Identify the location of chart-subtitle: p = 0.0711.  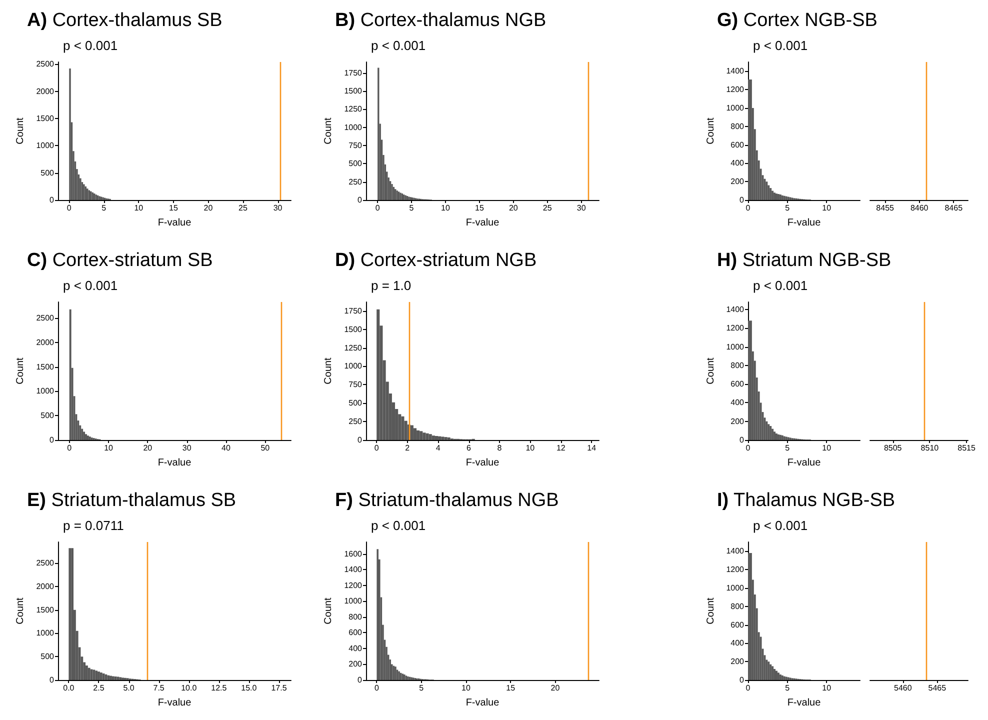
(93, 525).